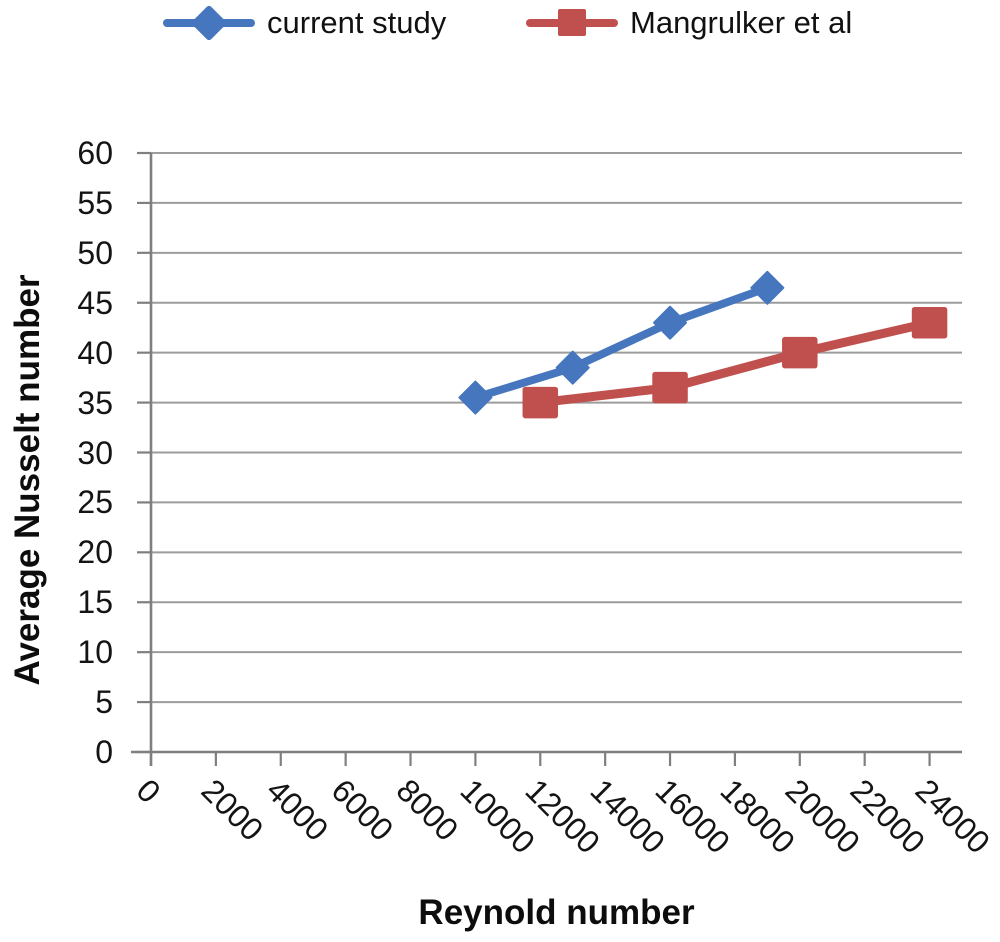  I want to click on square-icon, so click(572, 22).